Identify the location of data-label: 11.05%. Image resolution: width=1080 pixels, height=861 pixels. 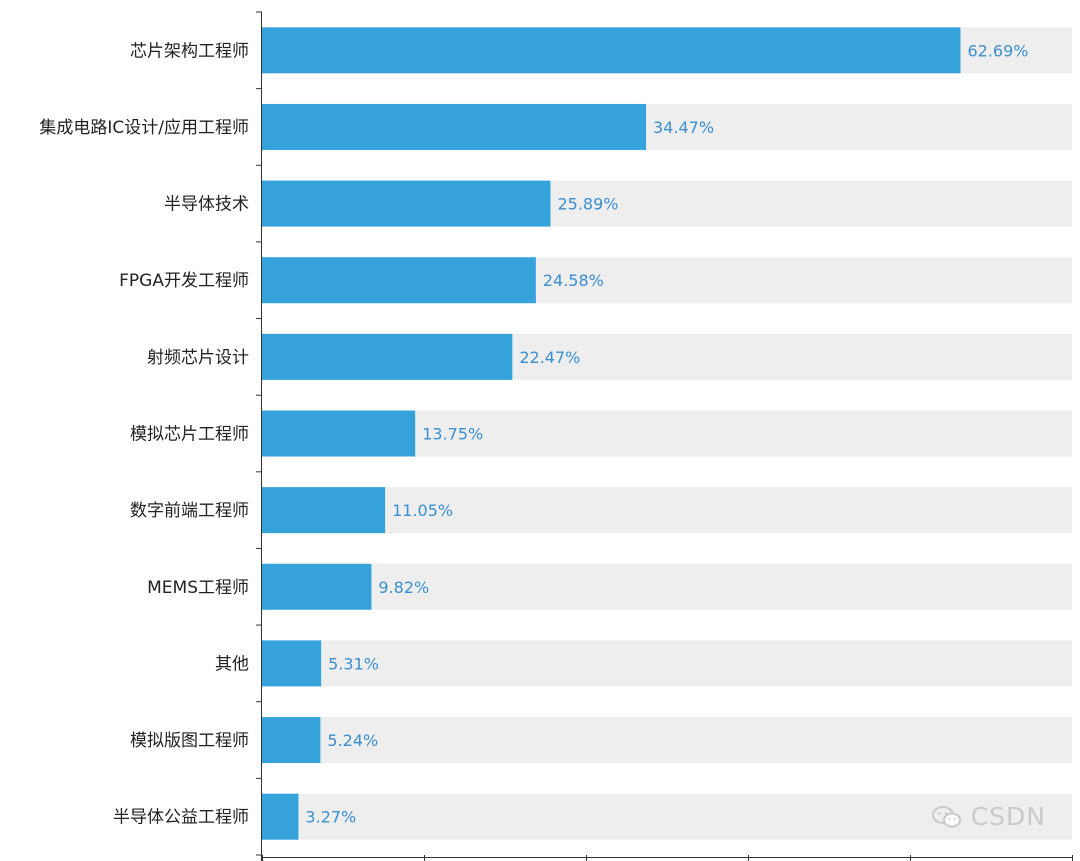
(422, 510).